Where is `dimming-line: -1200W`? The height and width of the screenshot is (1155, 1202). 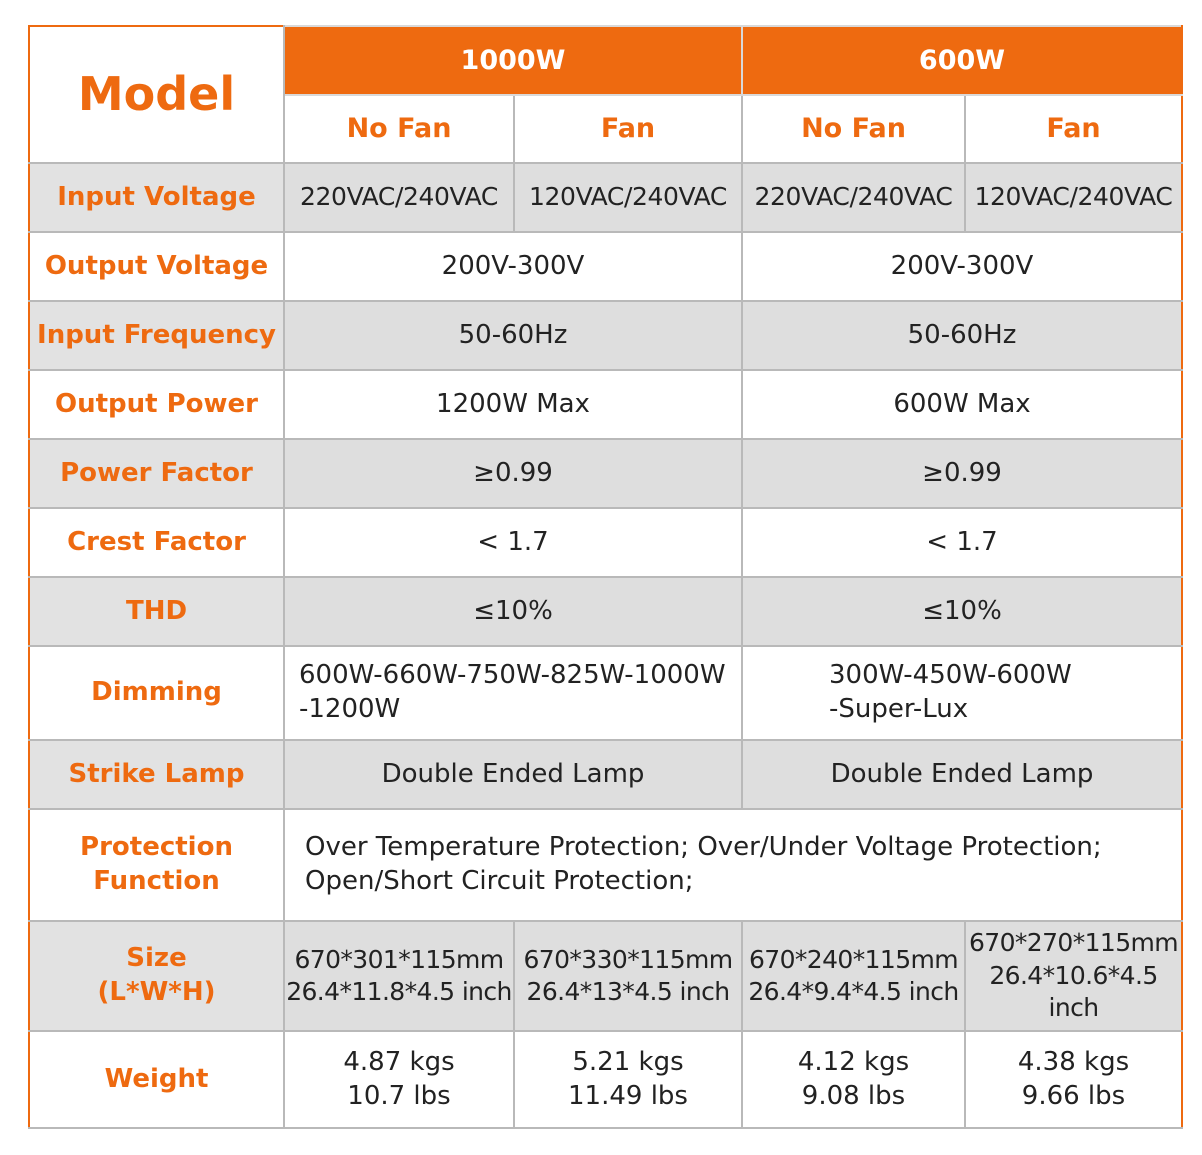 dimming-line: -1200W is located at coordinates (350, 709).